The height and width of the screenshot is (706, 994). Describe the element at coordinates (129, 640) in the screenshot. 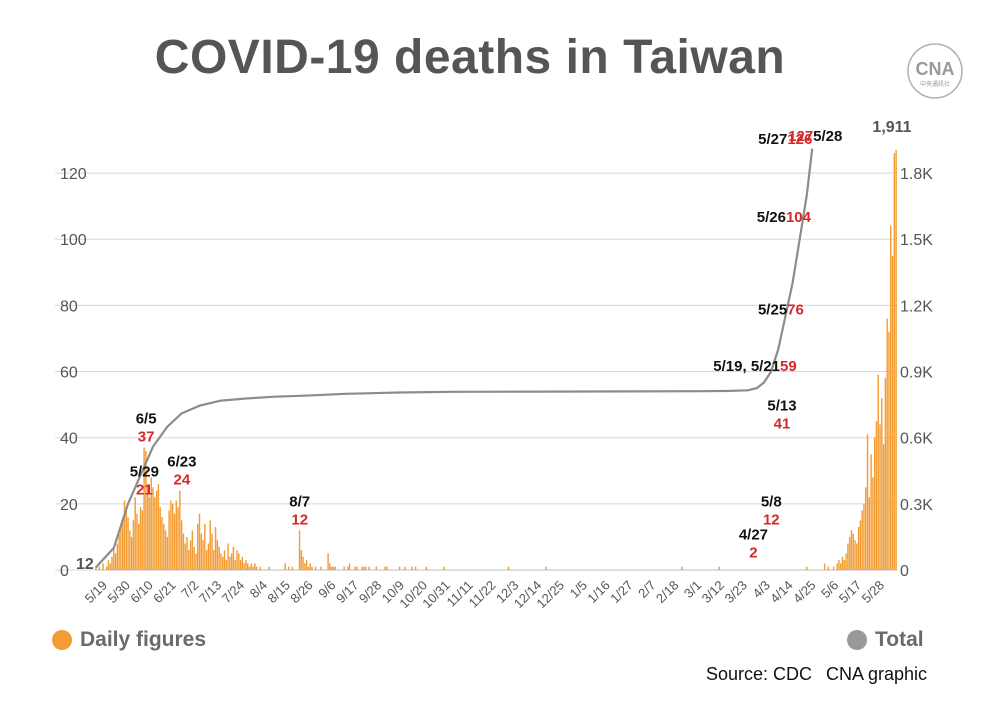

I see `legend-daily: Daily figures` at that location.